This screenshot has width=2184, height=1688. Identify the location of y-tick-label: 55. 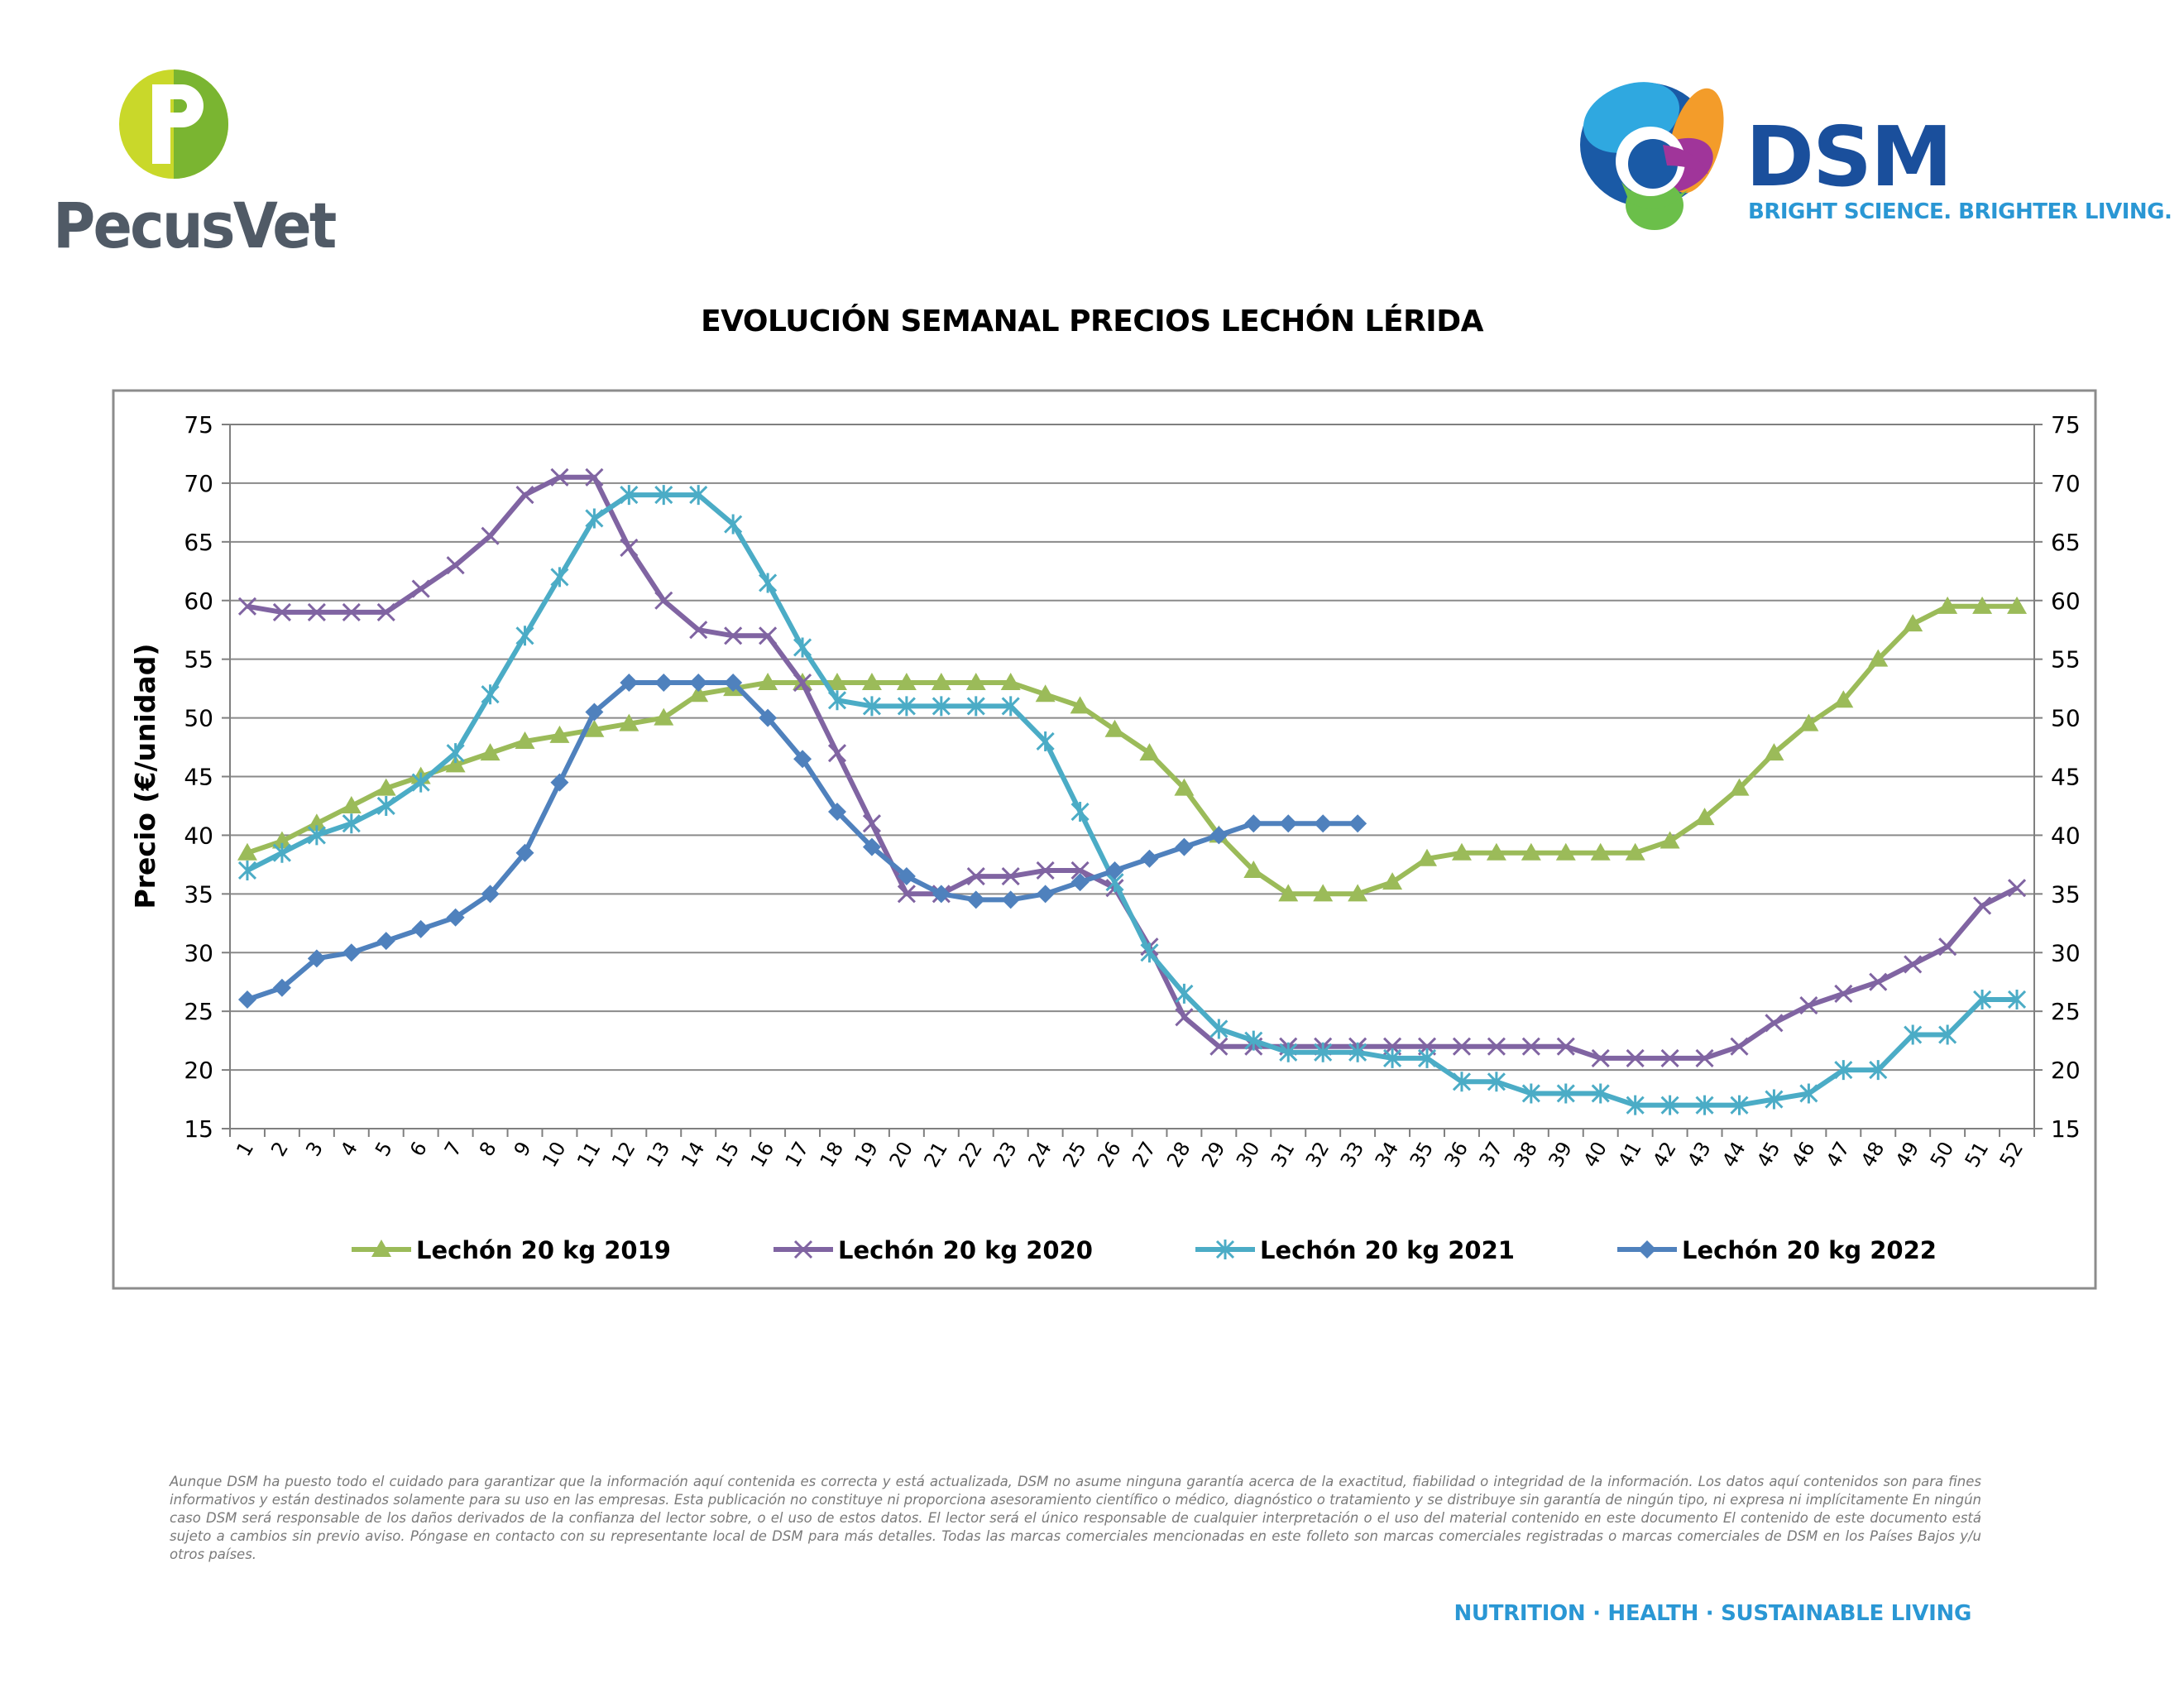
(2066, 660).